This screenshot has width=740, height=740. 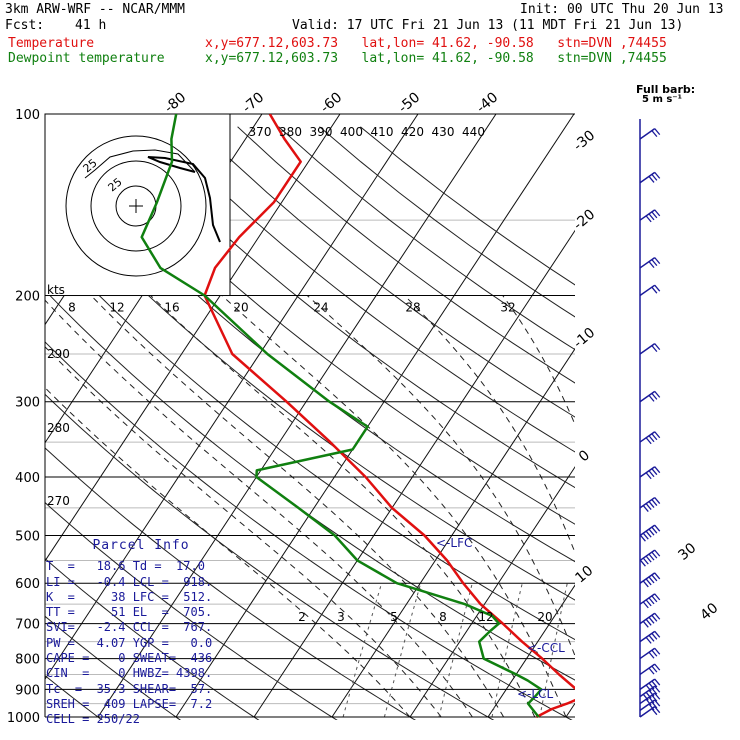 What do you see at coordinates (412, 132) in the screenshot?
I see `theta-e-label: 420` at bounding box center [412, 132].